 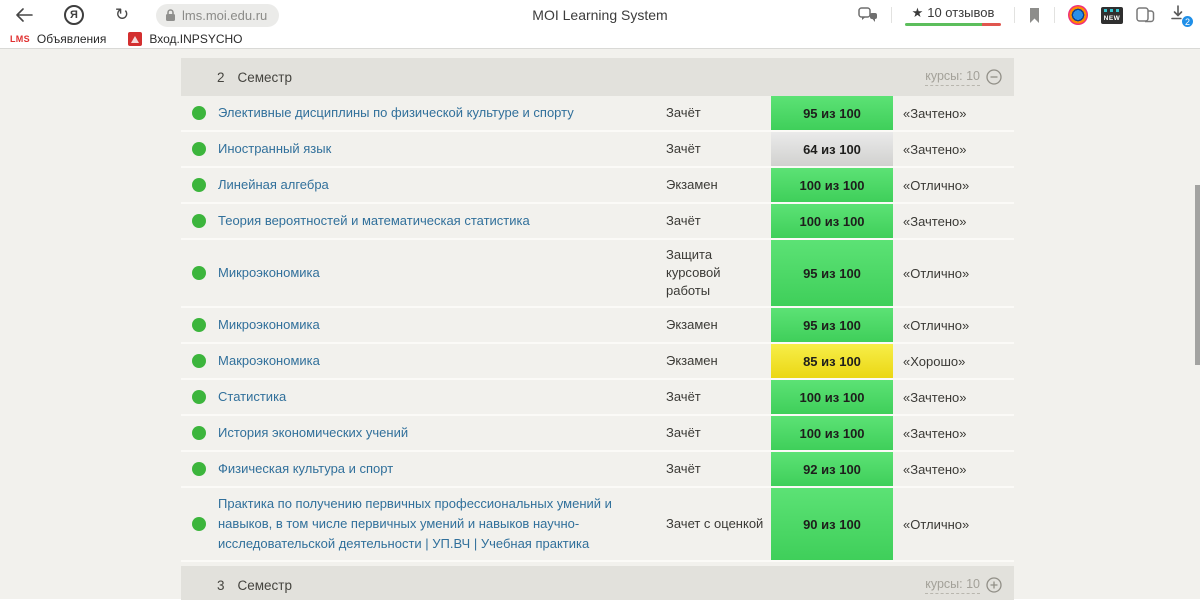 I want to click on bookmark-inpsycho-login: Вход.INPSYCHO, so click(x=185, y=39).